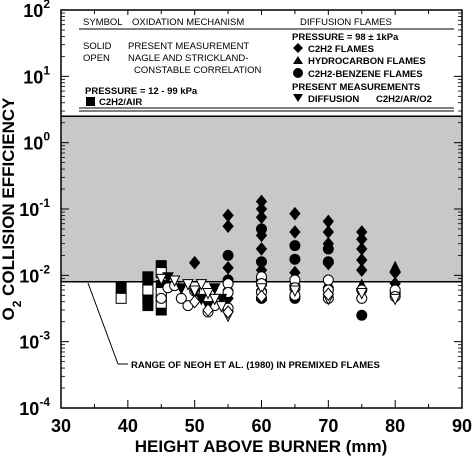 The image size is (474, 459). I want to click on y-tick-label: 10⁻¹, so click(34, 208).